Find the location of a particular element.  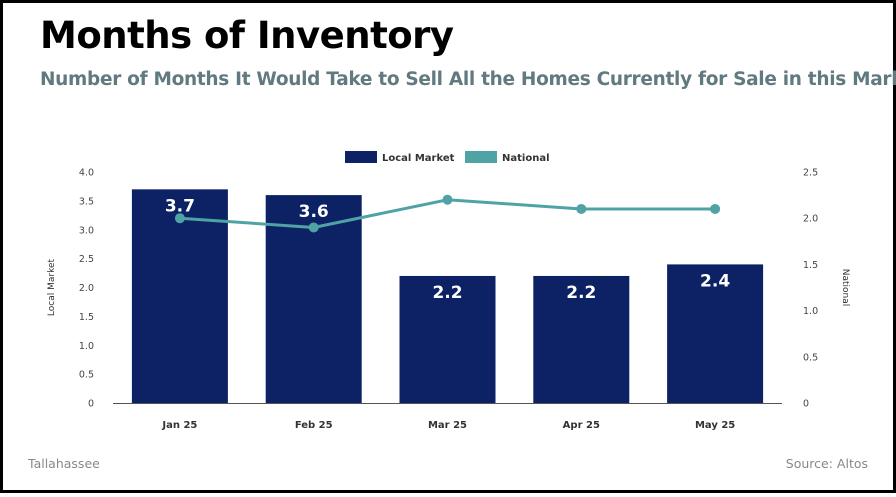

bar-value-label: 2.4 is located at coordinates (715, 281).